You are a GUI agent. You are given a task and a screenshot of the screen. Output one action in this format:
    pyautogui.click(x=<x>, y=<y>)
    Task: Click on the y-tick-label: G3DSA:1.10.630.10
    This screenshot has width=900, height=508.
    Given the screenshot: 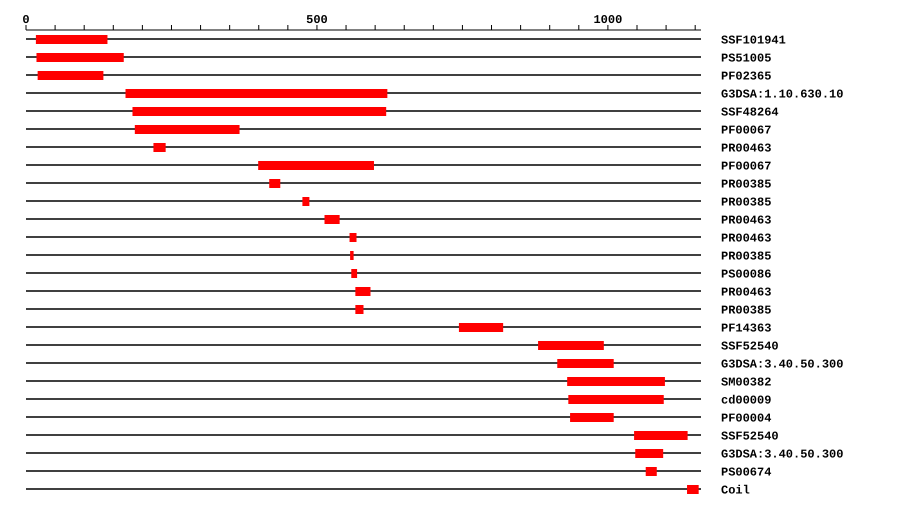 What is the action you would take?
    pyautogui.click(x=782, y=94)
    